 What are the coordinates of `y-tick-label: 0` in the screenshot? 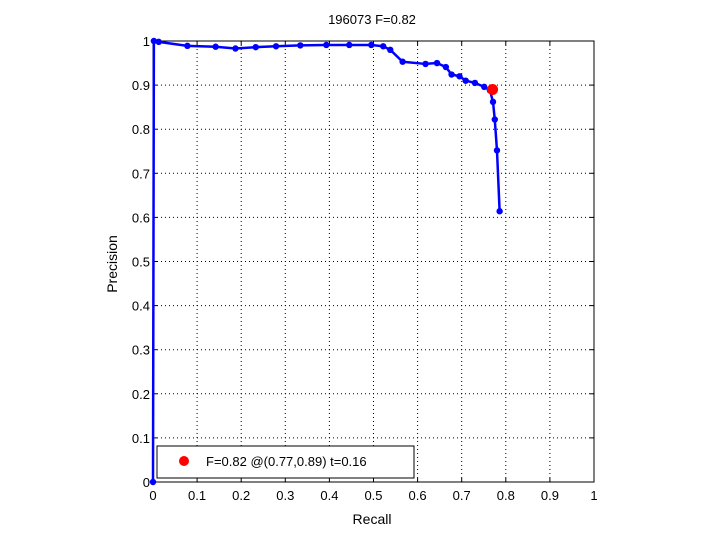 It's located at (146, 482).